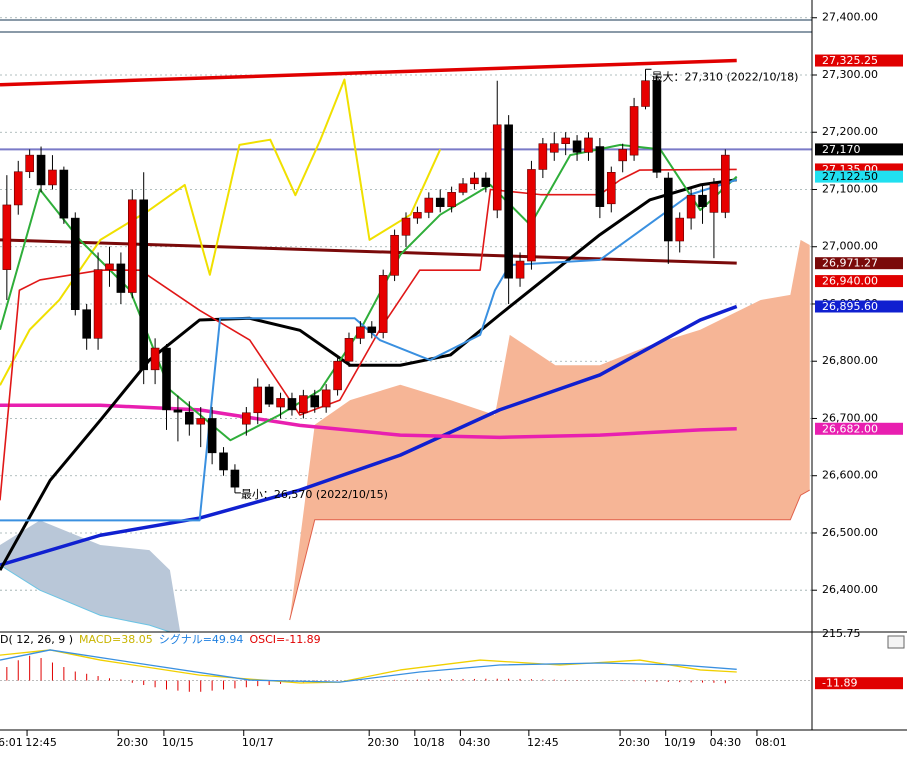 Image resolution: width=907 pixels, height=760 pixels. What do you see at coordinates (11, 742) in the screenshot?
I see `x-tick-label: 06:01` at bounding box center [11, 742].